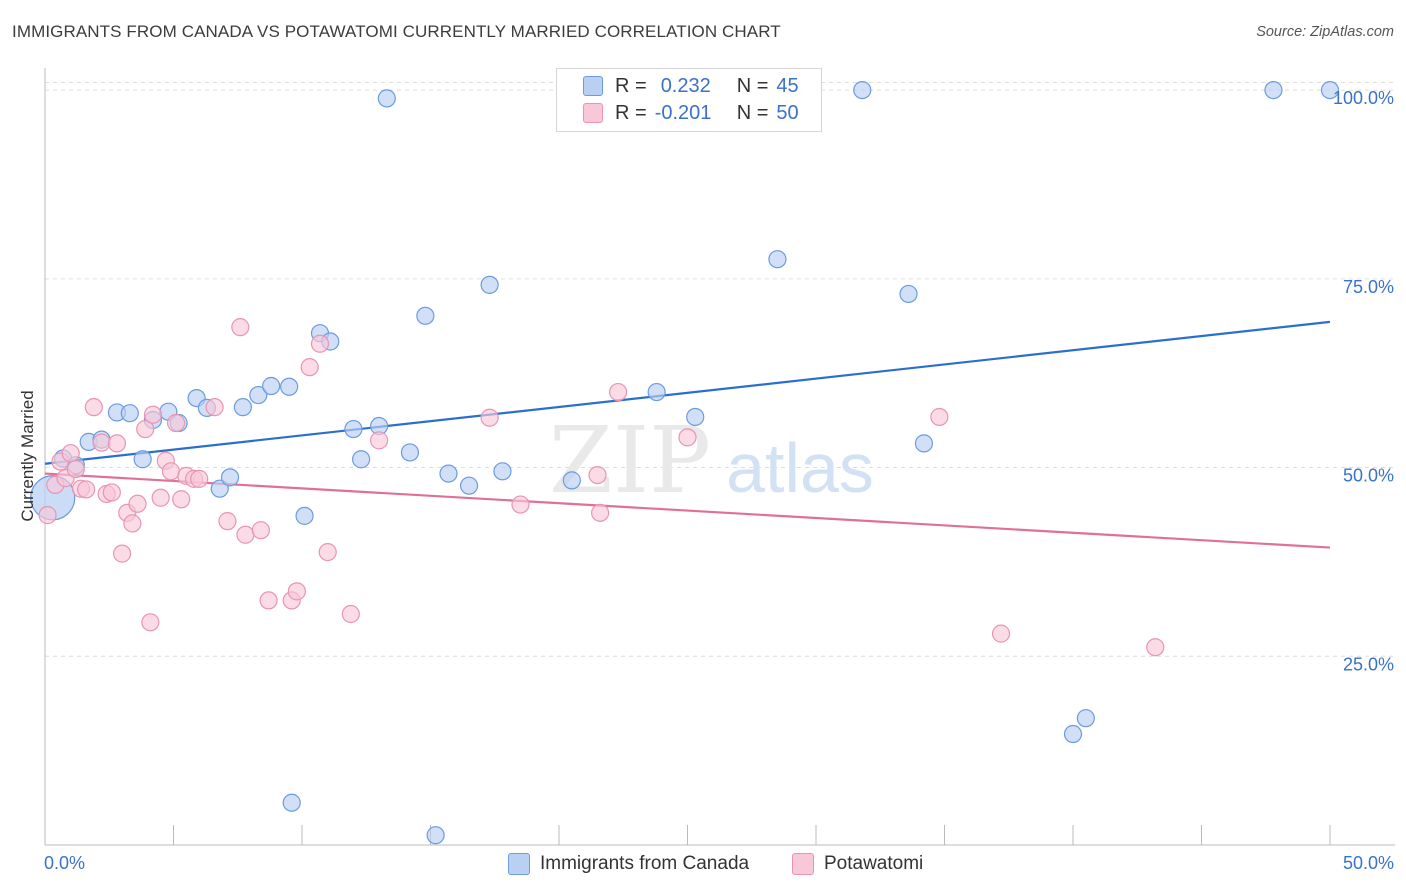  Describe the element at coordinates (1363, 98) in the screenshot. I see `y-tick-label: 100.0%` at that location.